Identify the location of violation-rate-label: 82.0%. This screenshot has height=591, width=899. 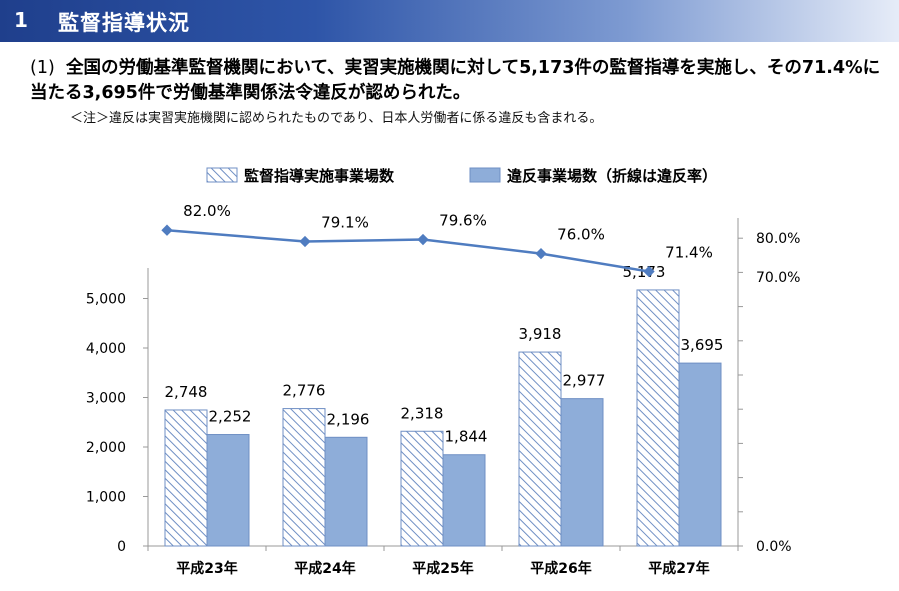
(207, 211).